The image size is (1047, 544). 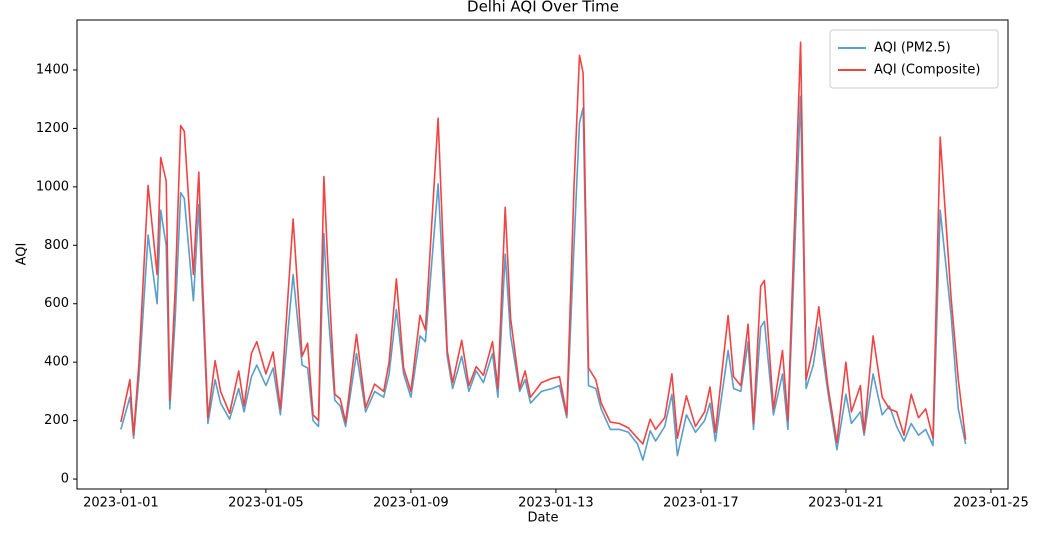 What do you see at coordinates (542, 518) in the screenshot?
I see `x-axis-label: Date` at bounding box center [542, 518].